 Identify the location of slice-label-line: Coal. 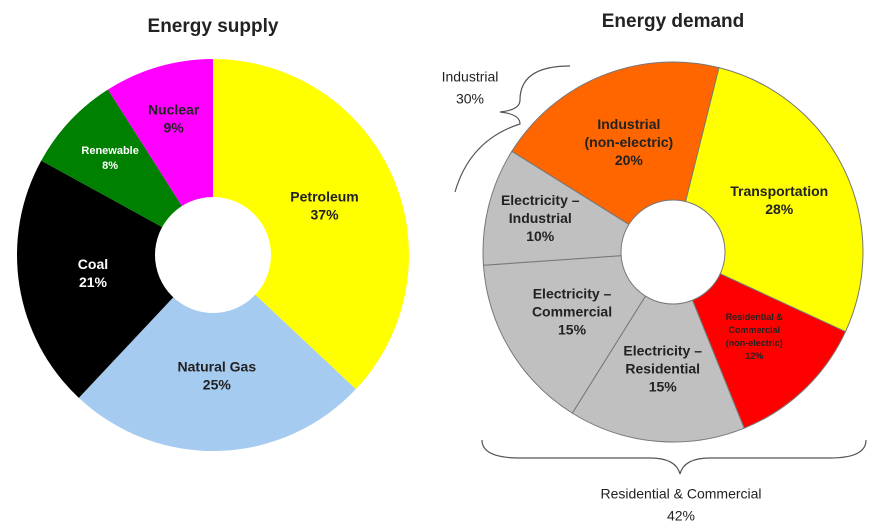
(93, 264).